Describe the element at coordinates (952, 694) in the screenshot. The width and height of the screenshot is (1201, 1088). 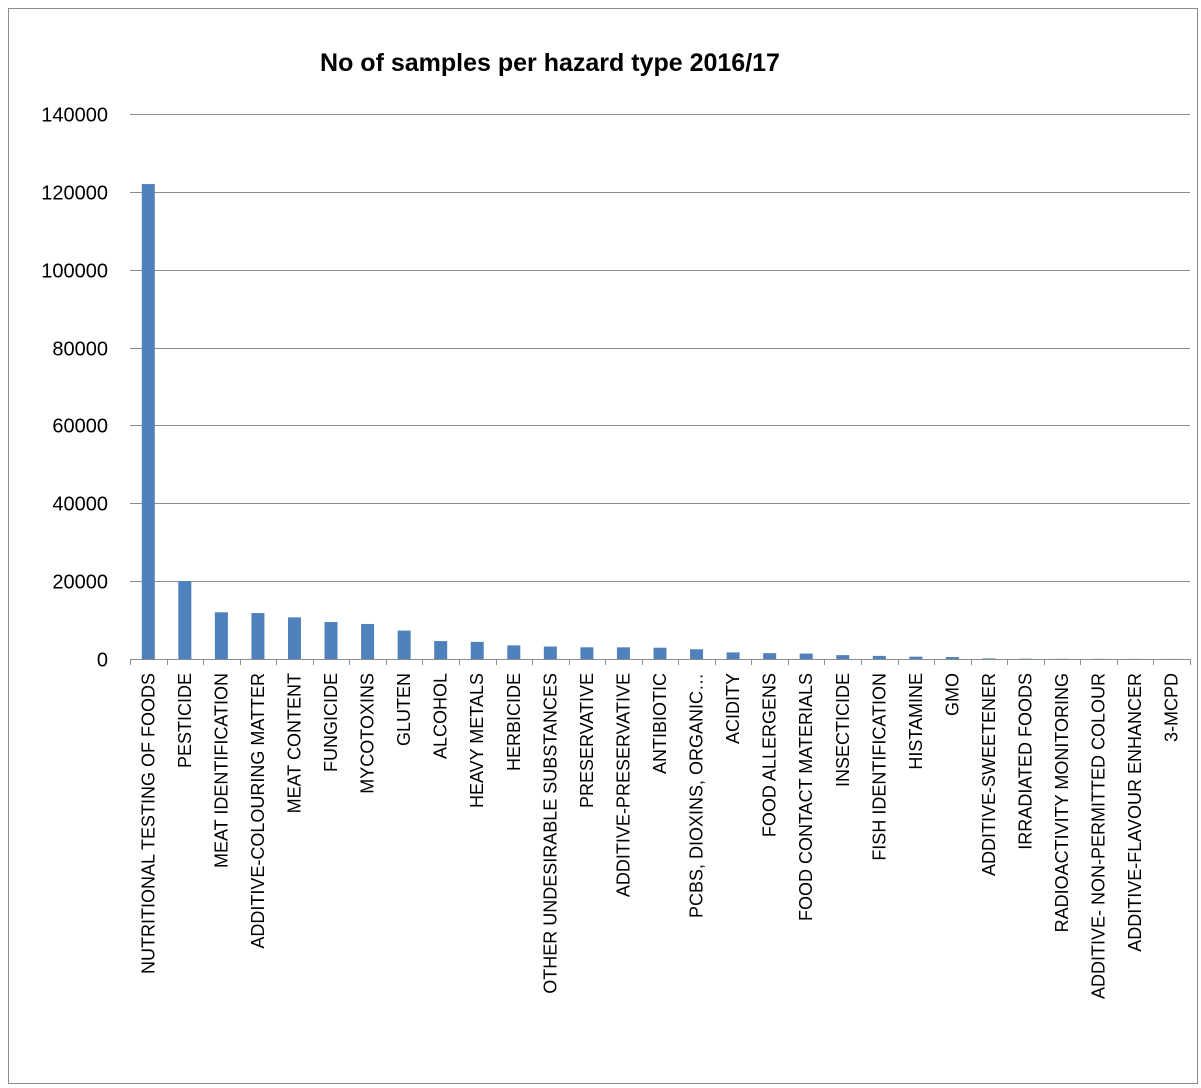
I see `x-category-label: GMO` at that location.